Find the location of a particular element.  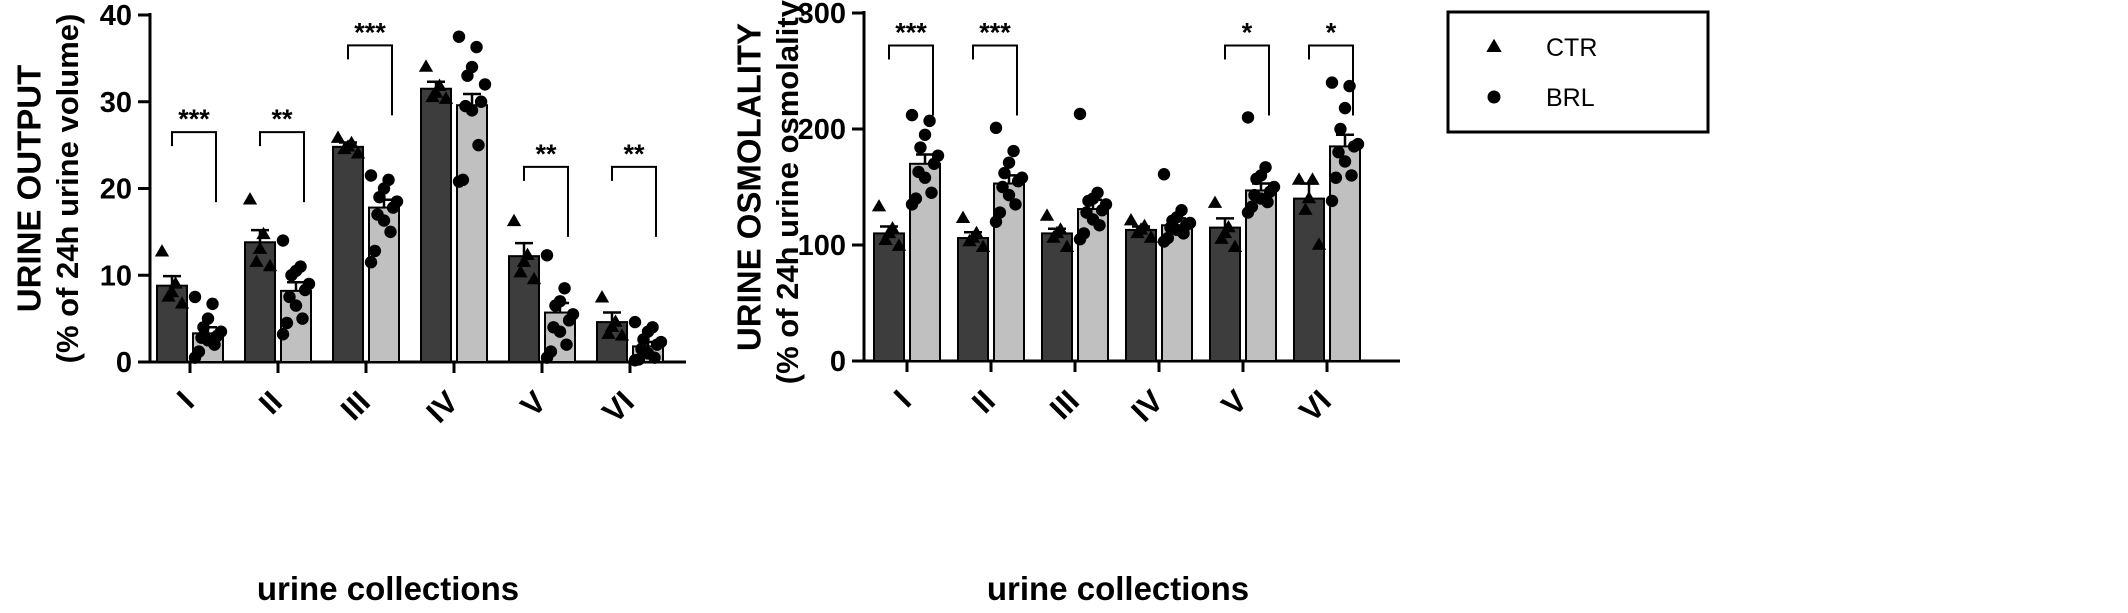

y-axis-subtitle: (% of 24h urine volume) is located at coordinates (67, 189).